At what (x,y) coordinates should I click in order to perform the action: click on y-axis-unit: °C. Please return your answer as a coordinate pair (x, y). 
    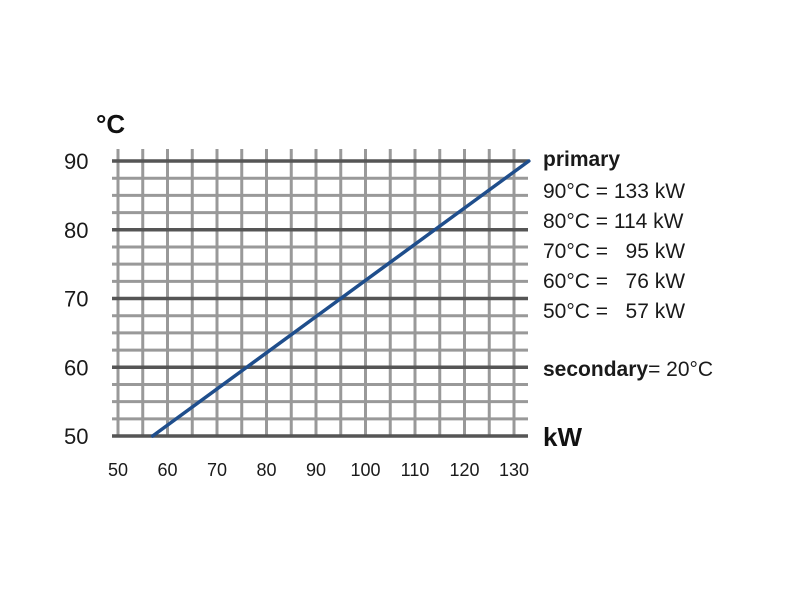
    Looking at the image, I should click on (110, 124).